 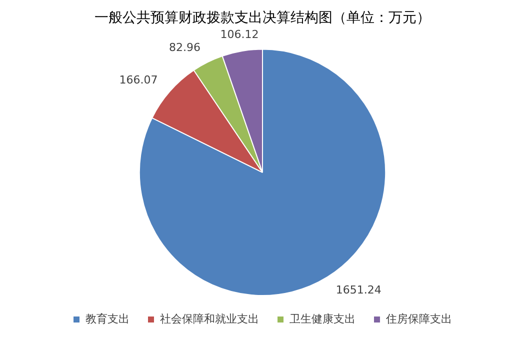 What do you see at coordinates (239, 35) in the screenshot?
I see `data-label: 106.12` at bounding box center [239, 35].